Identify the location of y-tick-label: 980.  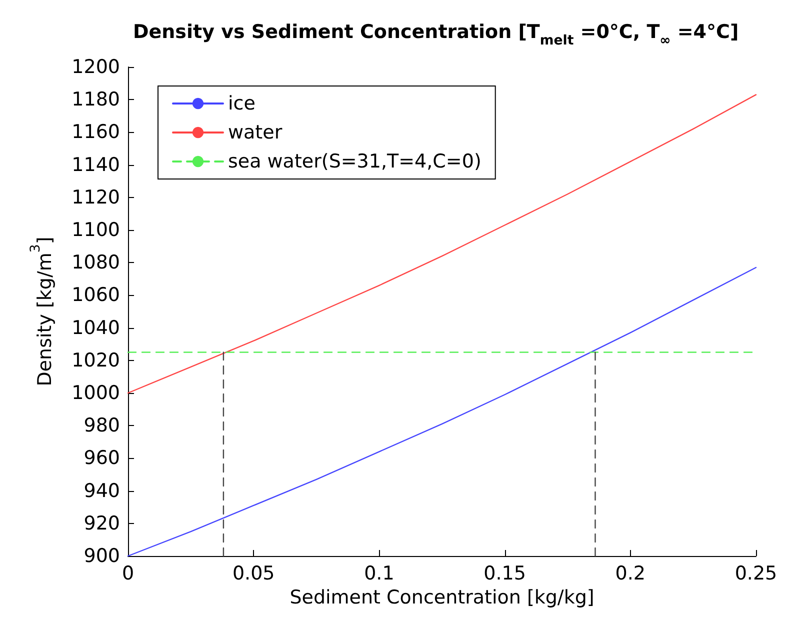
(102, 425).